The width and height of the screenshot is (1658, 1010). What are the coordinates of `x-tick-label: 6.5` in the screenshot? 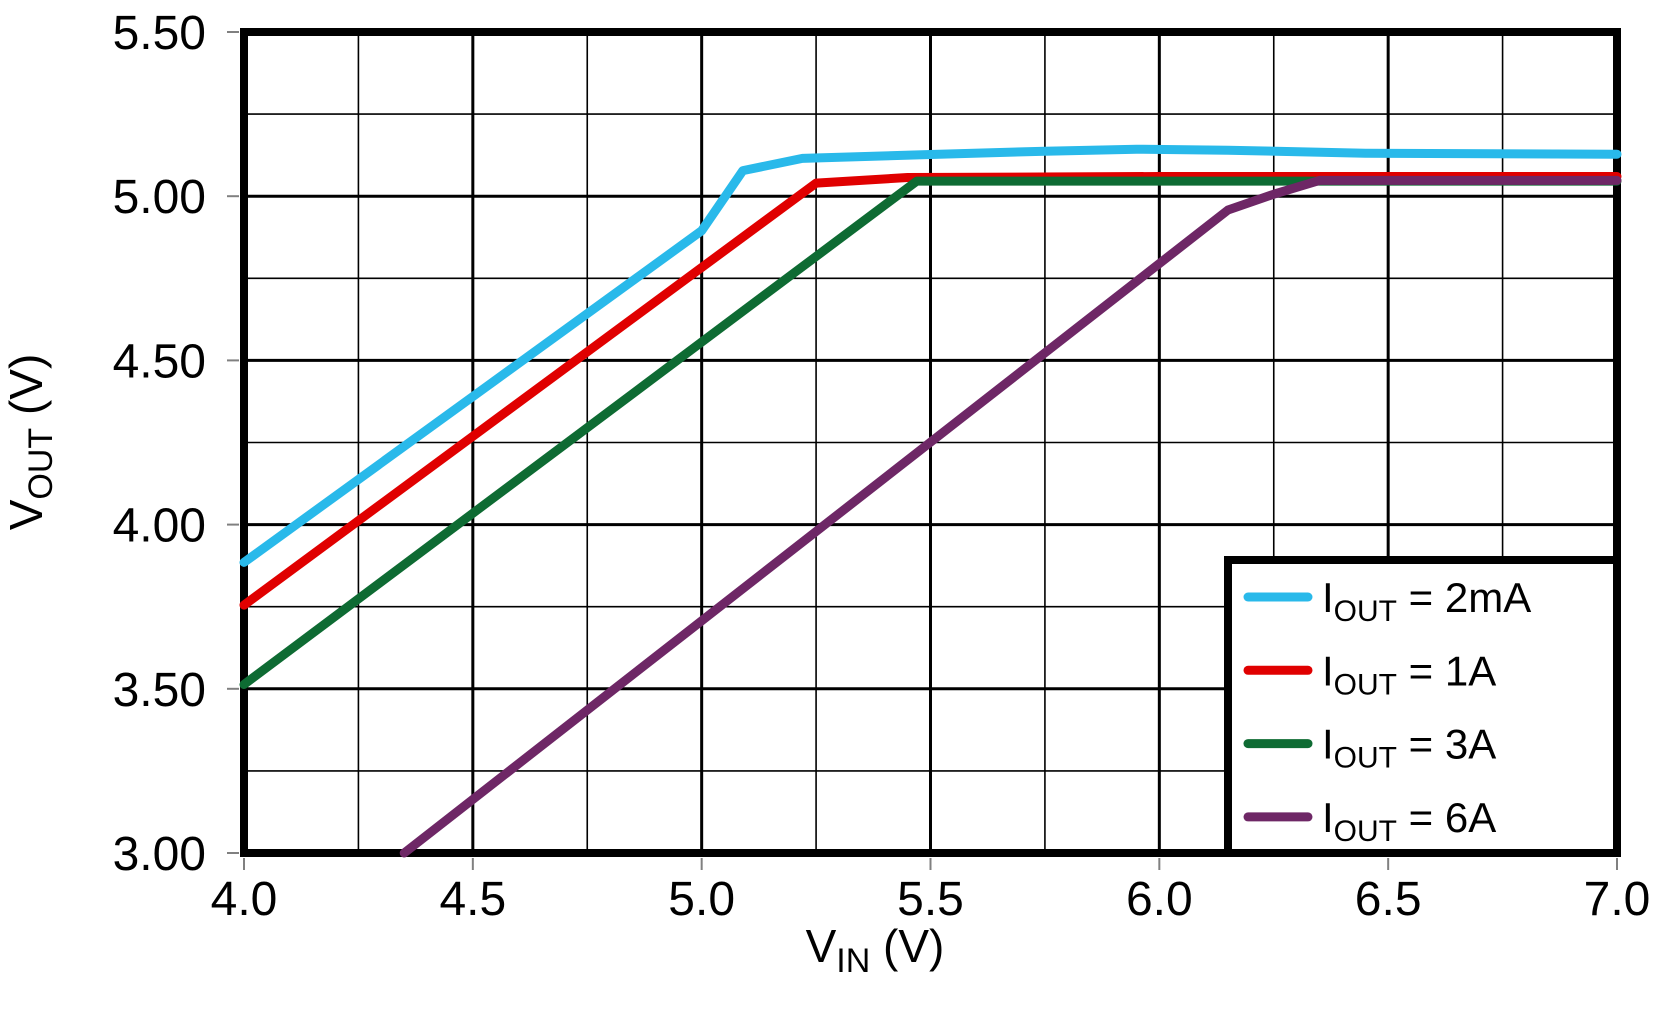 It's located at (1388, 899).